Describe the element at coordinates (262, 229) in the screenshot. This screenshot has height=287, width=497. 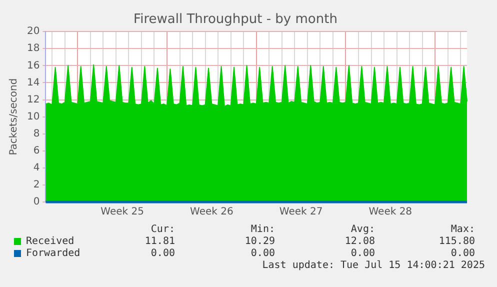
I see `text: Min:` at that location.